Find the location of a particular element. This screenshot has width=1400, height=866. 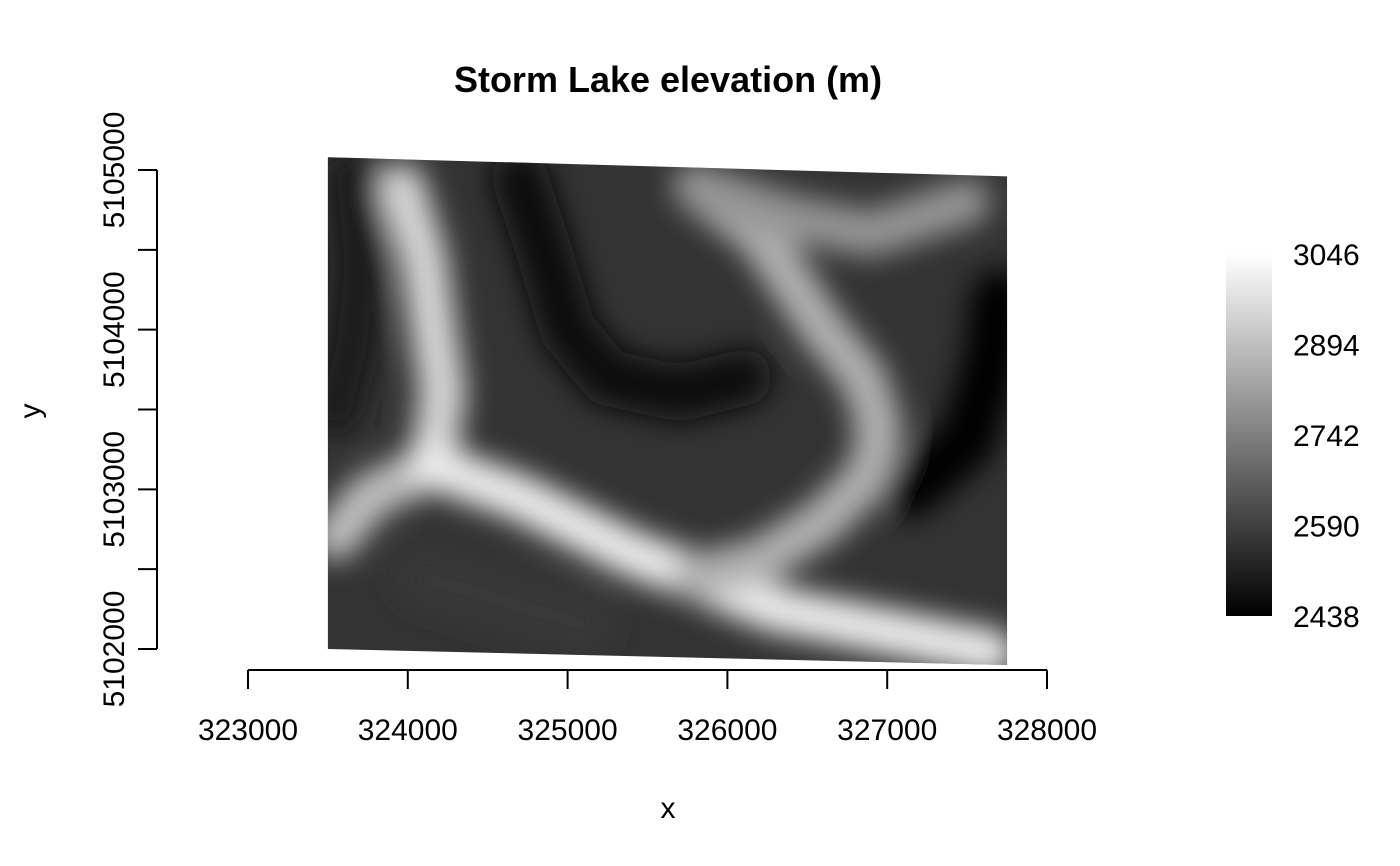

legend-label: 2742 is located at coordinates (1326, 436).